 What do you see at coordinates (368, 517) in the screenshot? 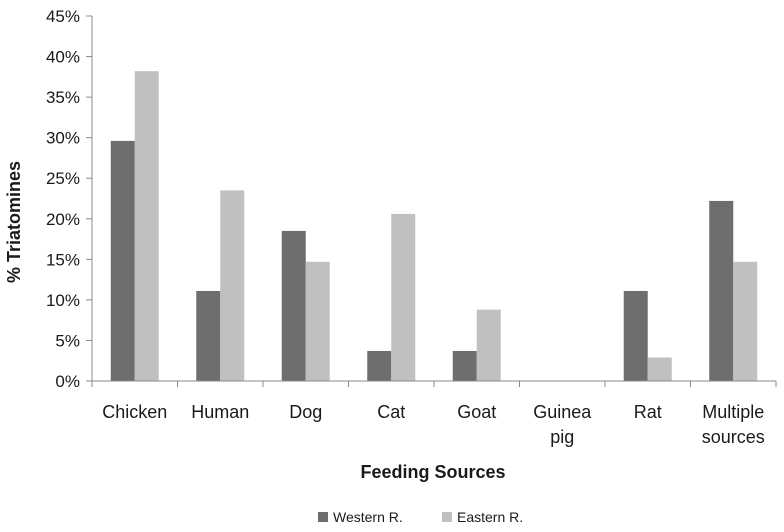
I see `legend-label: Western R.` at bounding box center [368, 517].